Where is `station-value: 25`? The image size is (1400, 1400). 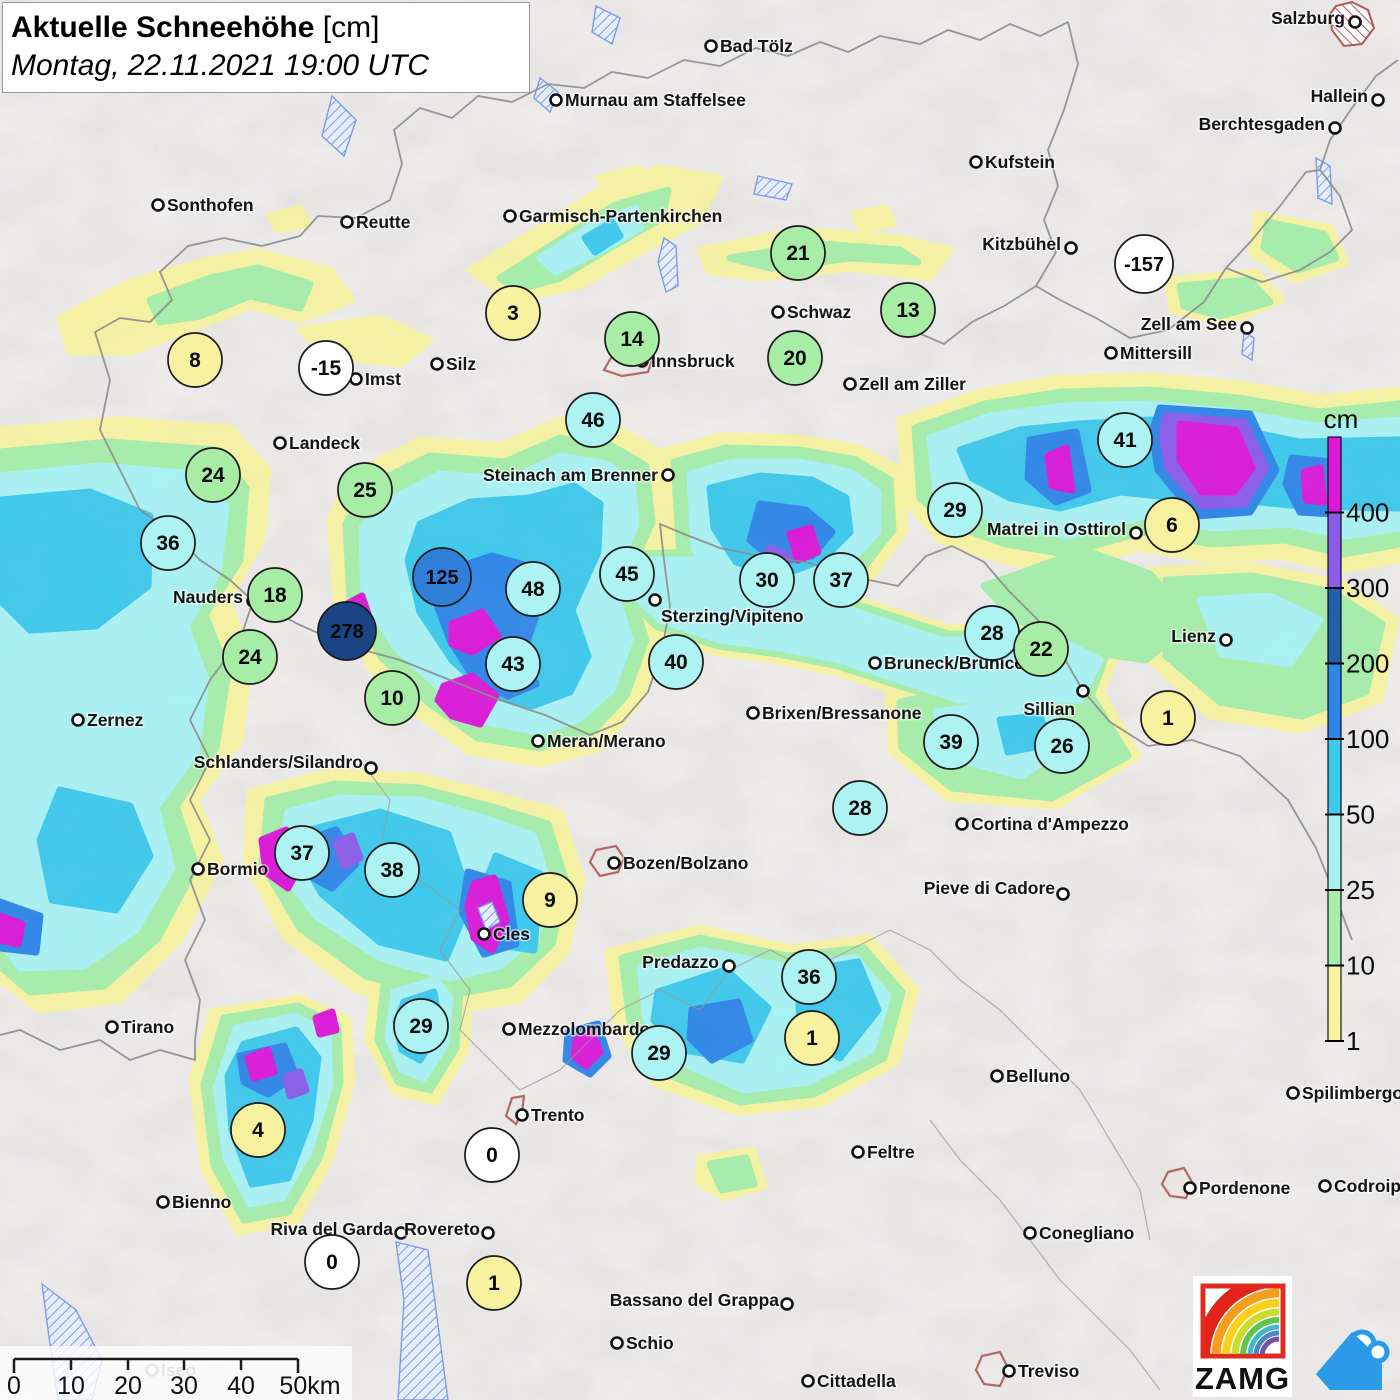
station-value: 25 is located at coordinates (365, 490).